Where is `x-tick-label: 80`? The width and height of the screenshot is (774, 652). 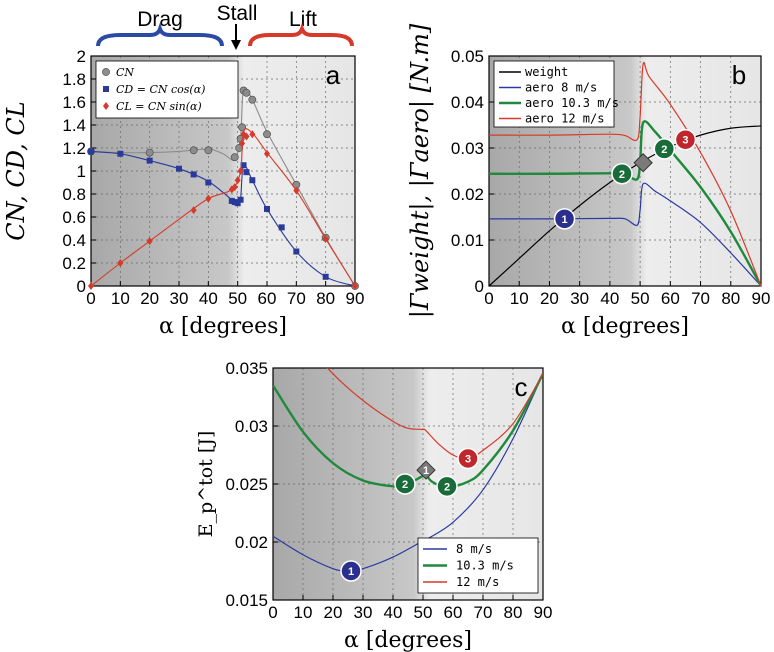 x-tick-label: 80 is located at coordinates (325, 298).